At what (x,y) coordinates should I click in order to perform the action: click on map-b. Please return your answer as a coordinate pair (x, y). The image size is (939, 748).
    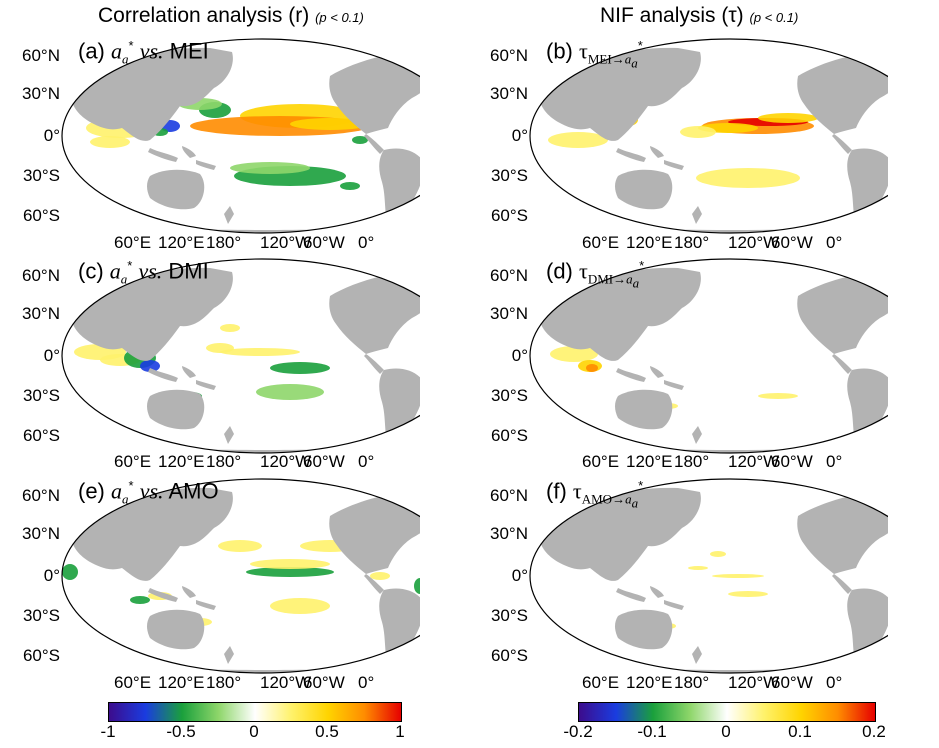
    Looking at the image, I should click on (708, 136).